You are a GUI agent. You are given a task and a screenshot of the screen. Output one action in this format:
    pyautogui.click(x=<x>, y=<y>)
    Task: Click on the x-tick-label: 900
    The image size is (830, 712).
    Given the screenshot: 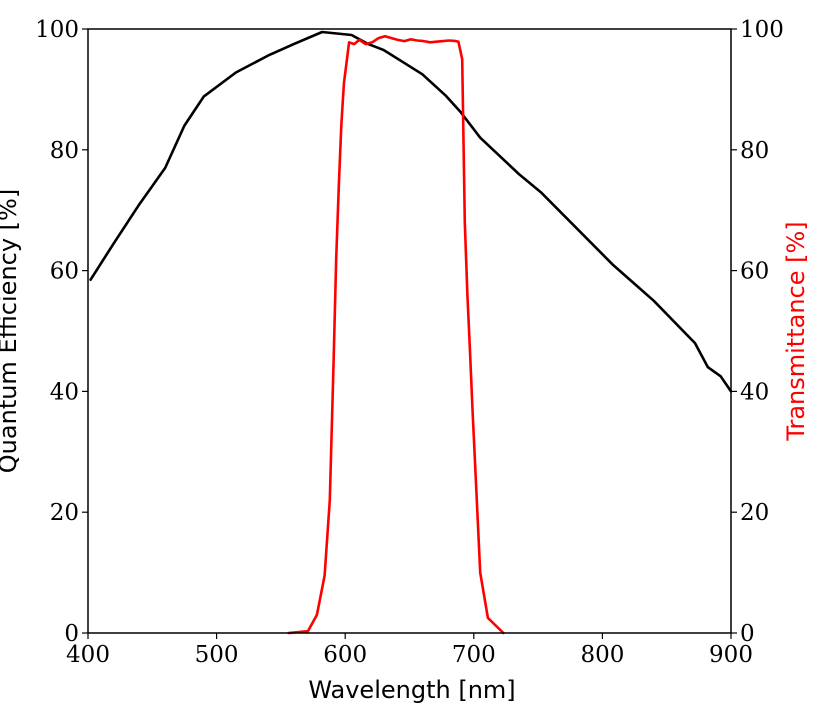 What is the action you would take?
    pyautogui.click(x=731, y=655)
    